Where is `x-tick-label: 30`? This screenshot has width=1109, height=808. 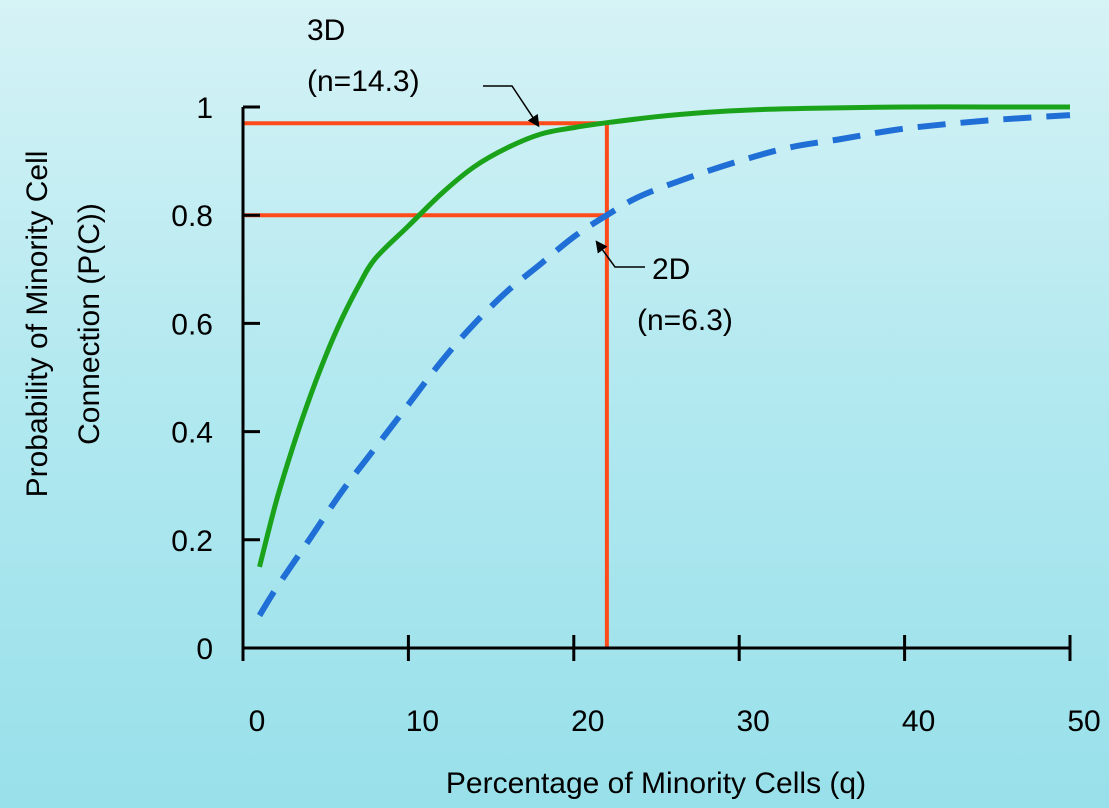 x-tick-label: 30 is located at coordinates (753, 721).